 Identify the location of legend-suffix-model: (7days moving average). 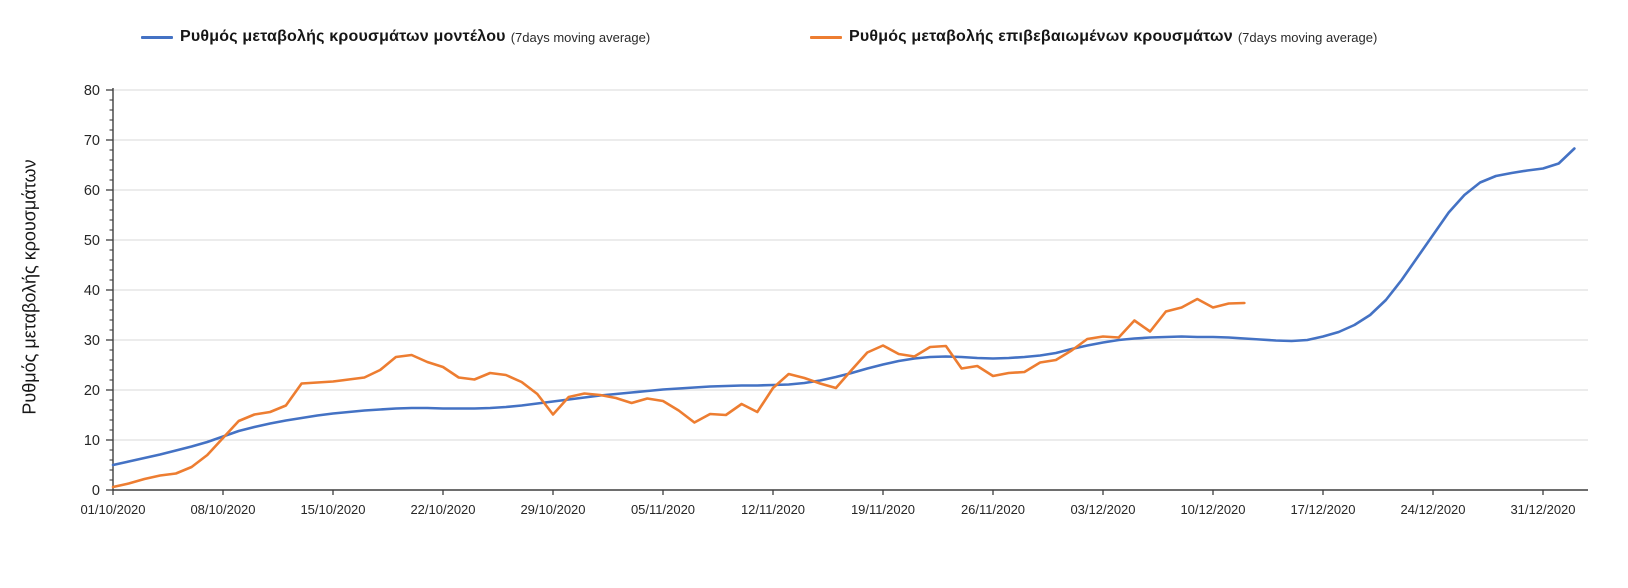
(580, 37).